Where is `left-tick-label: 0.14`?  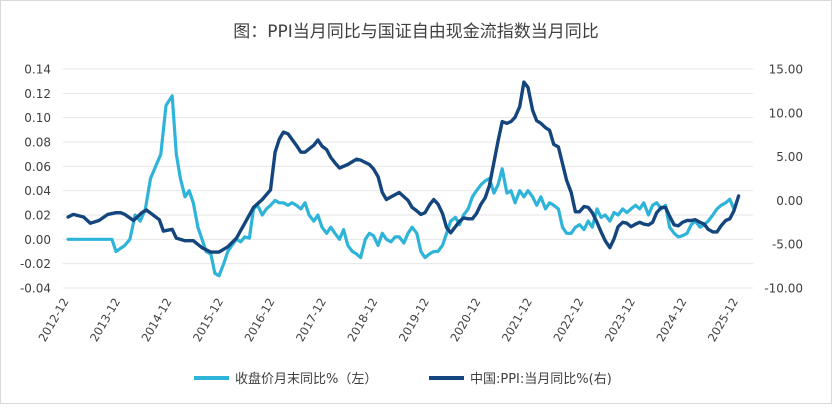
left-tick-label: 0.14 is located at coordinates (37, 70).